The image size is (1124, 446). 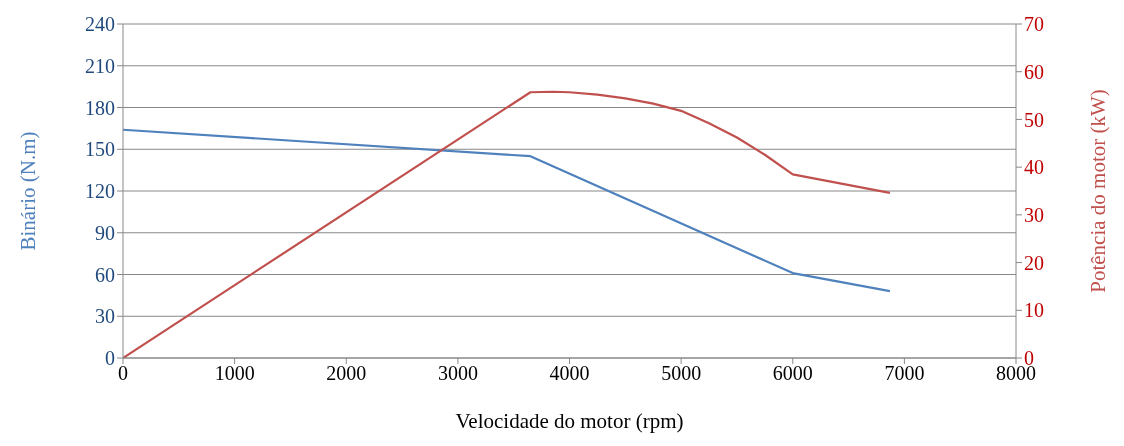 What do you see at coordinates (100, 149) in the screenshot?
I see `y-tick-label: 150` at bounding box center [100, 149].